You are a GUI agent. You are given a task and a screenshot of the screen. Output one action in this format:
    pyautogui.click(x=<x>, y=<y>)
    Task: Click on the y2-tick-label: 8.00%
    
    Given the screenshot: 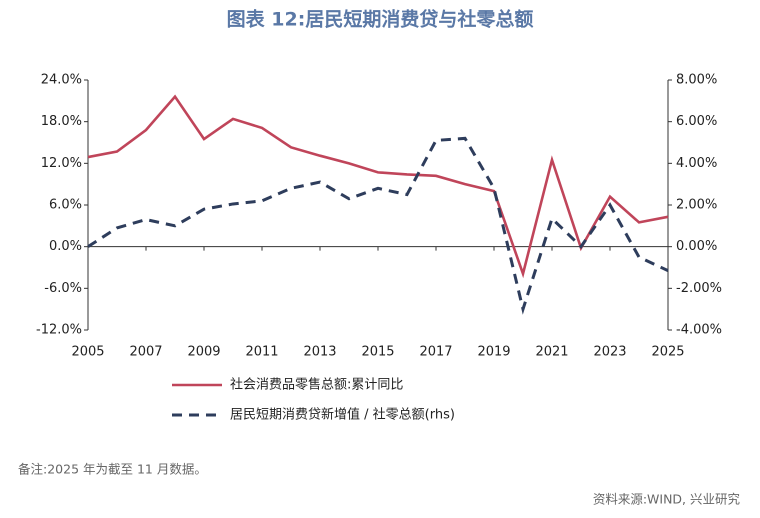 What is the action you would take?
    pyautogui.click(x=696, y=80)
    